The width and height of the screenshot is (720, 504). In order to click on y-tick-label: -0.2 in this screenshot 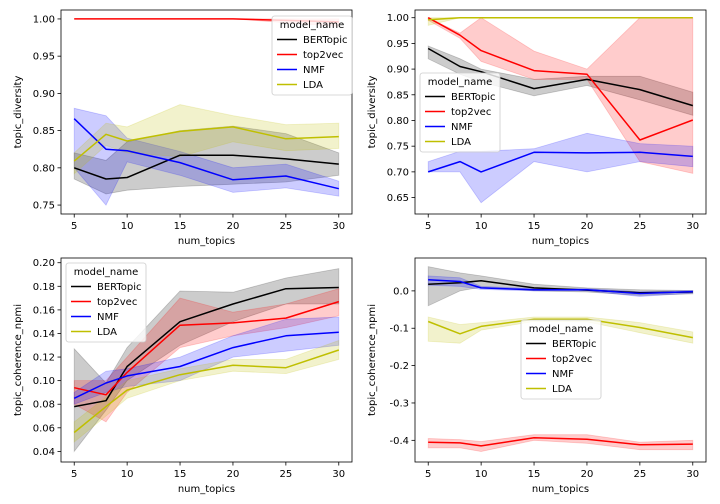, I will do `click(399, 366)`.